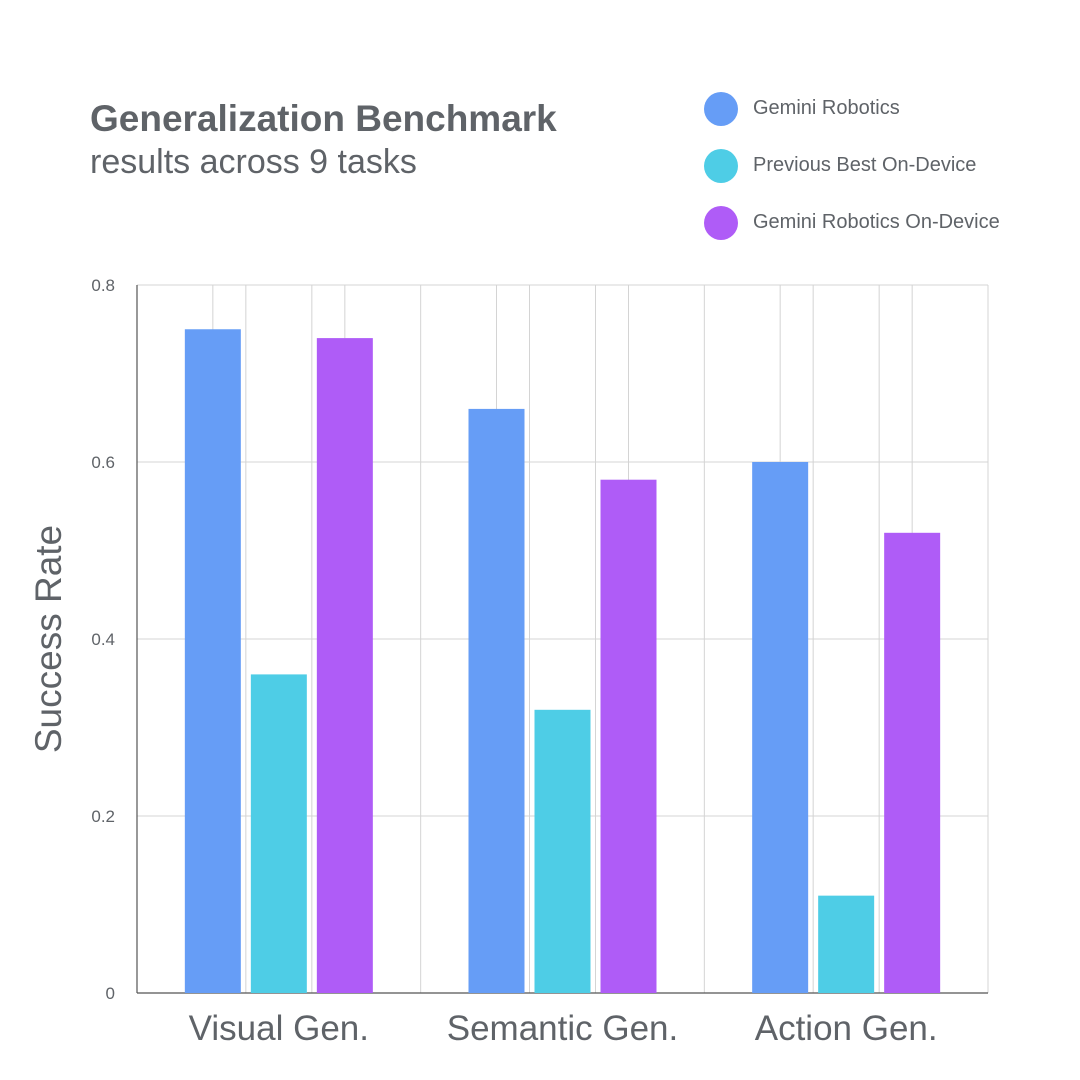 This screenshot has width=1080, height=1080. What do you see at coordinates (846, 944) in the screenshot?
I see `bar-previous-best-on-device-action-gen` at bounding box center [846, 944].